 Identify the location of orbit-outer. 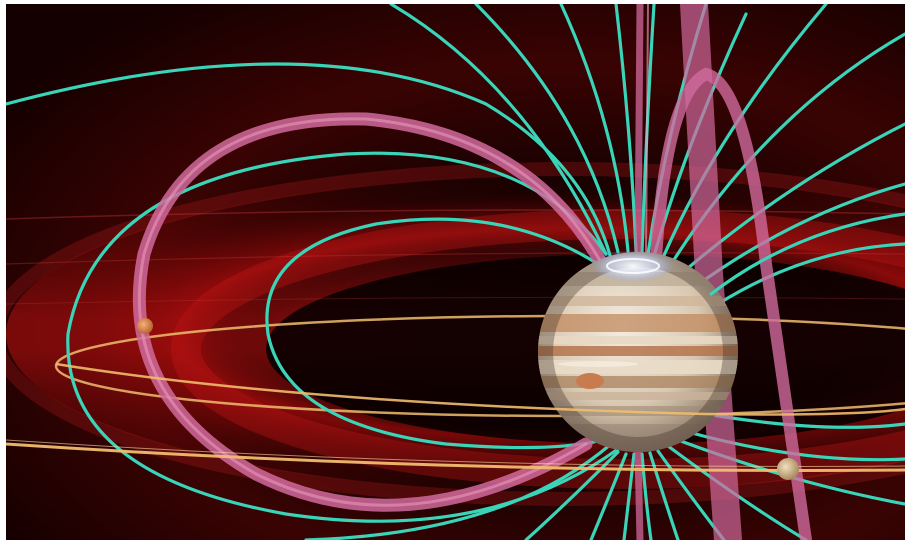
(455, 457).